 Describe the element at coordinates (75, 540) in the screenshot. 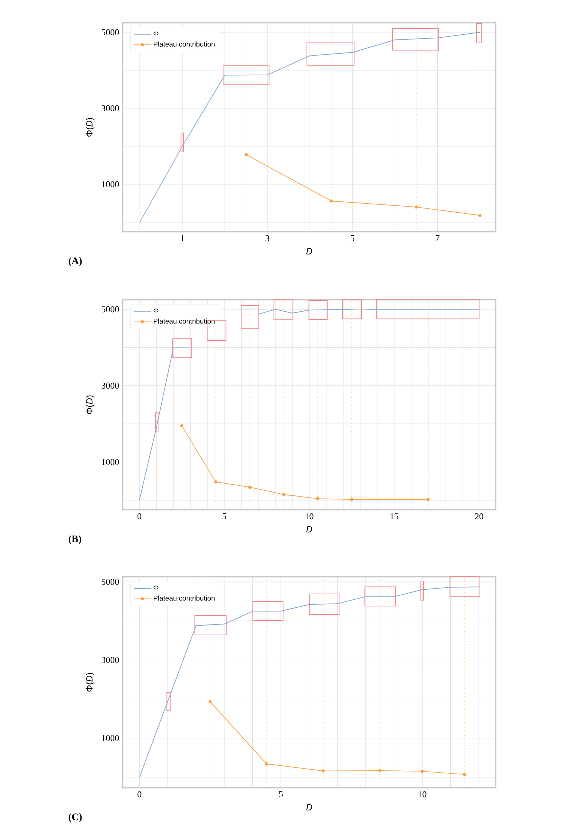

I see `text: (B)` at that location.